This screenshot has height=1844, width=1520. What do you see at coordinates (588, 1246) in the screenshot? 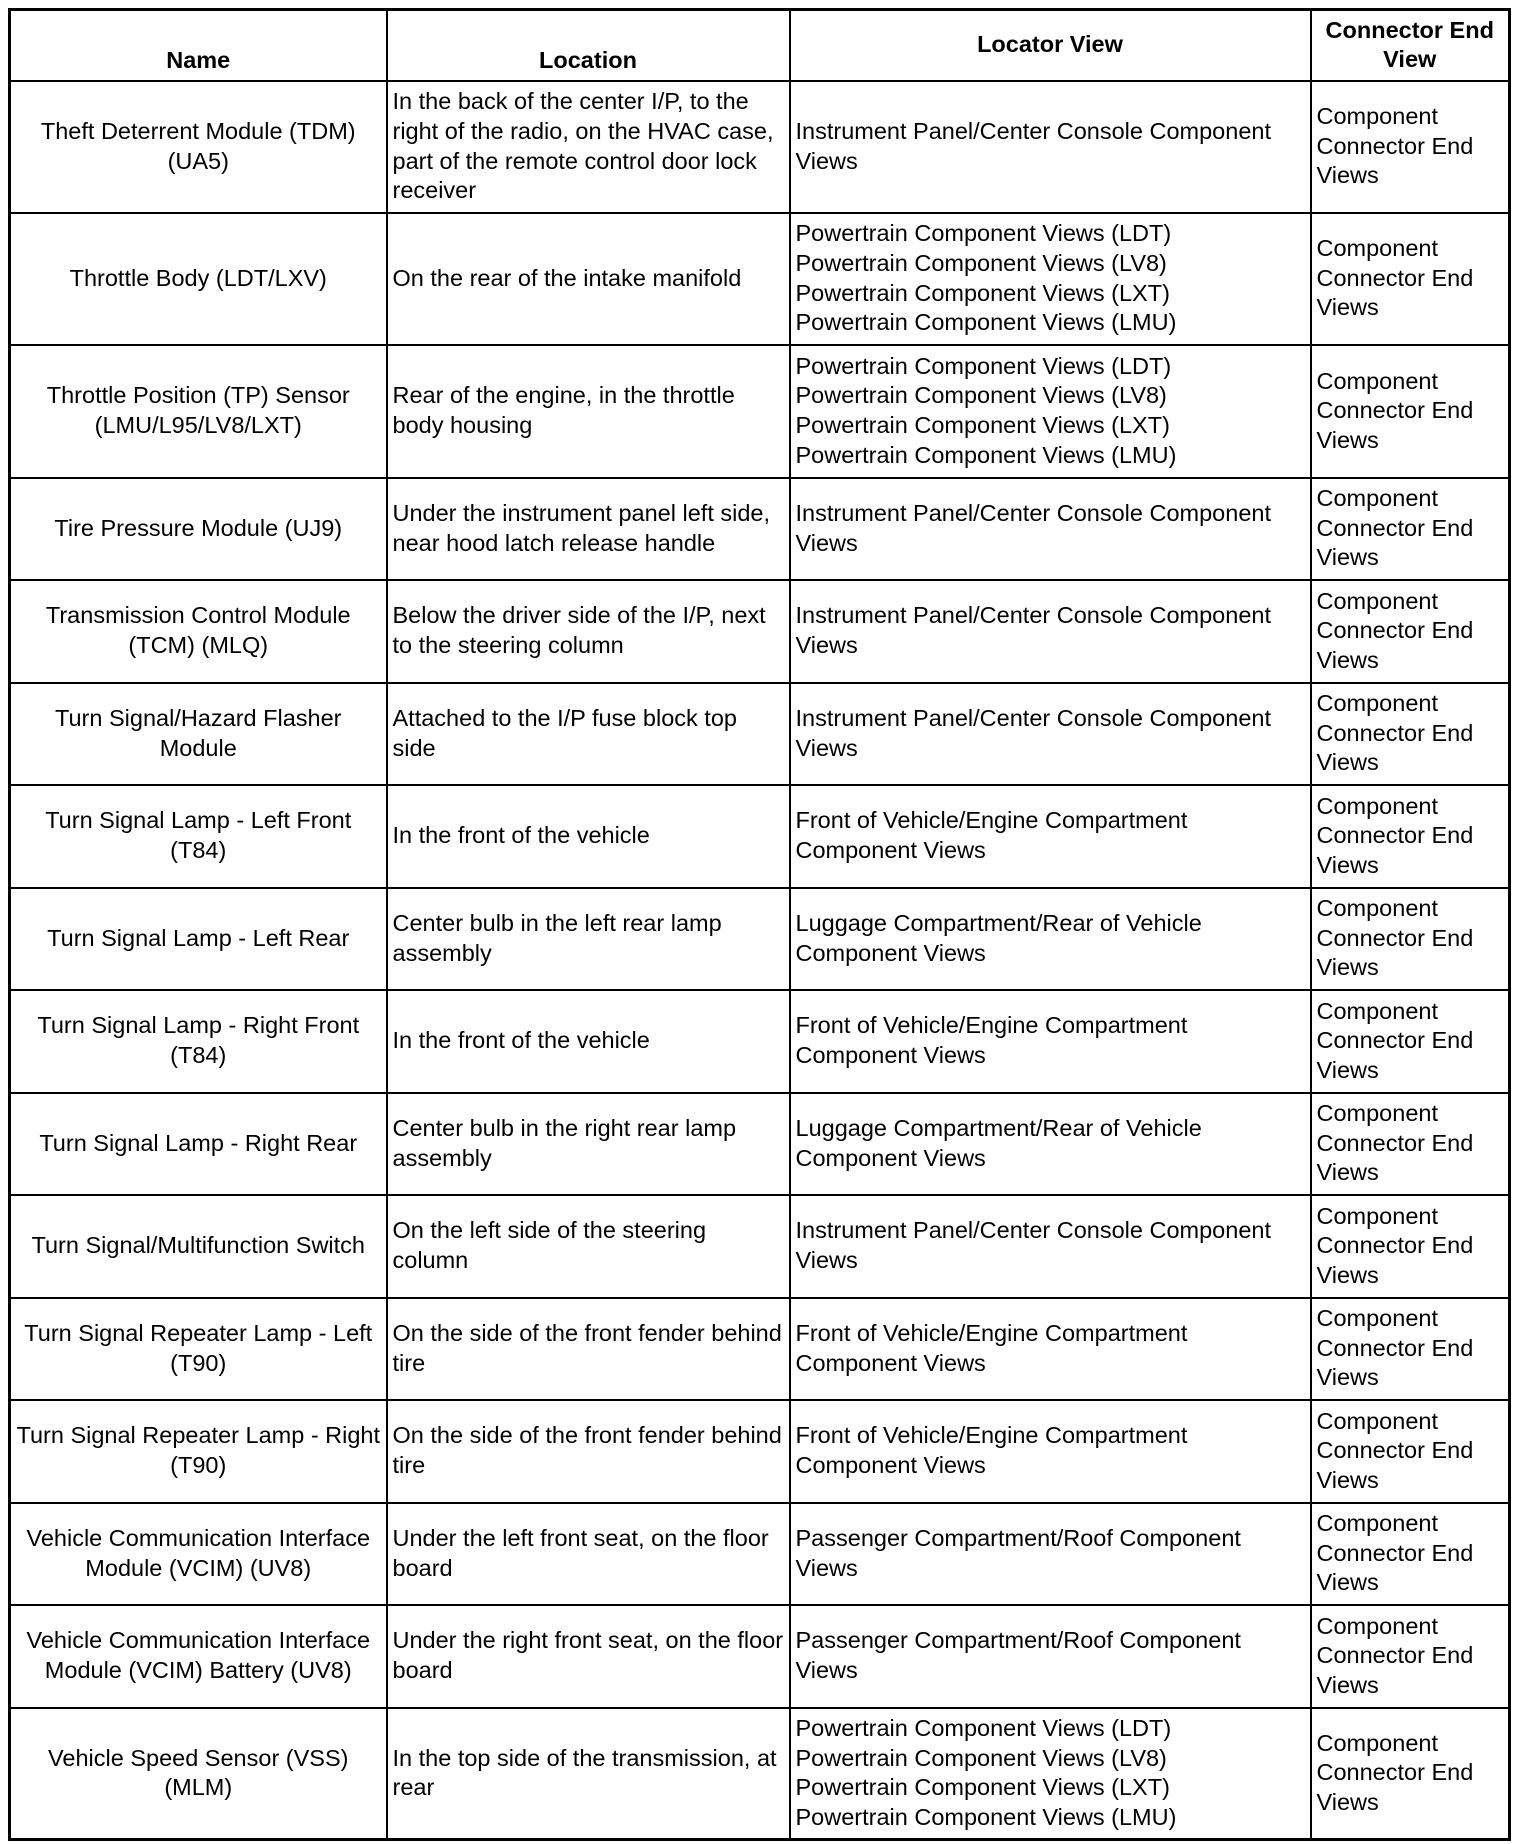
I see `cell-location: On the left side of the steering column` at bounding box center [588, 1246].